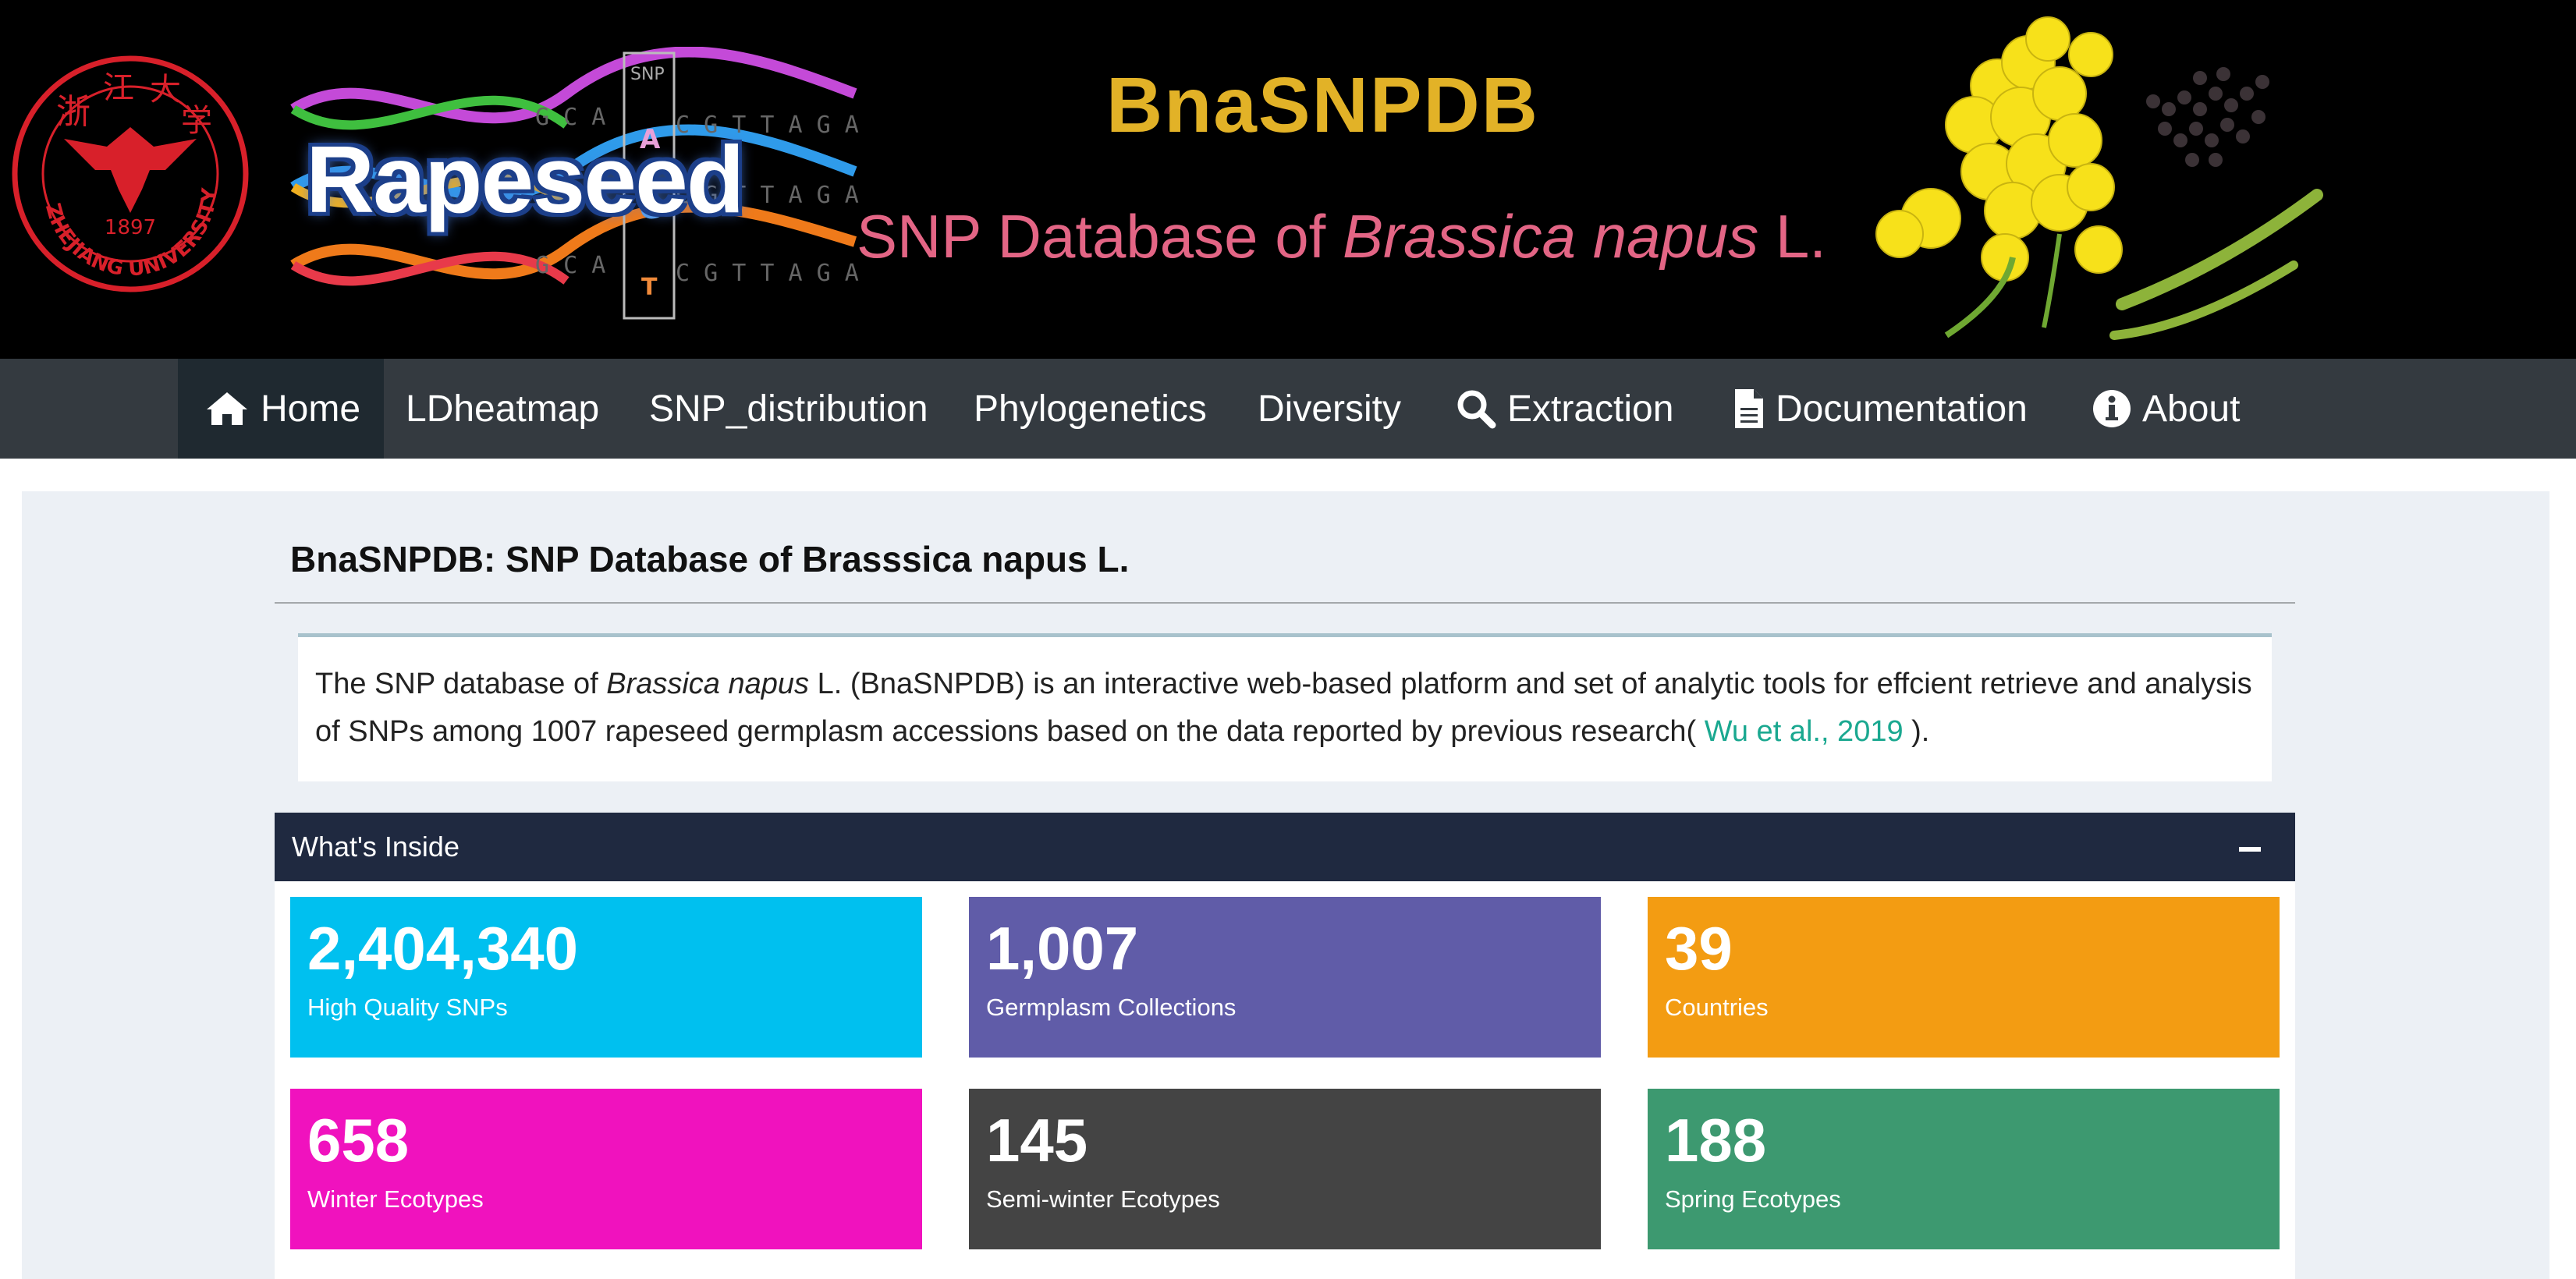  I want to click on svg-text: 浙, so click(73, 112).